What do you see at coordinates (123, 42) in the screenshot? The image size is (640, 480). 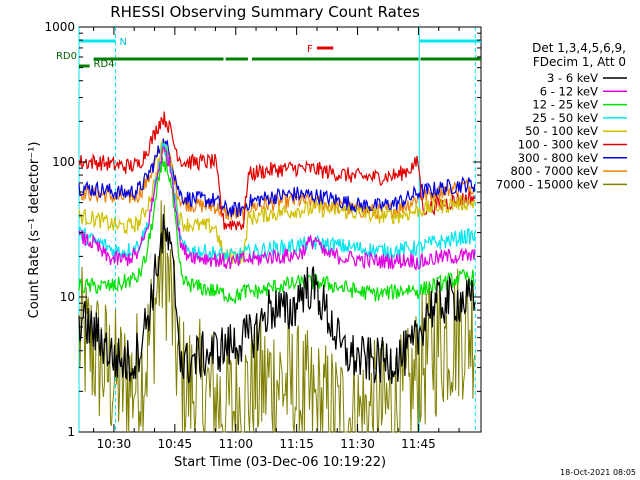 I see `flag-label-n: N` at bounding box center [123, 42].